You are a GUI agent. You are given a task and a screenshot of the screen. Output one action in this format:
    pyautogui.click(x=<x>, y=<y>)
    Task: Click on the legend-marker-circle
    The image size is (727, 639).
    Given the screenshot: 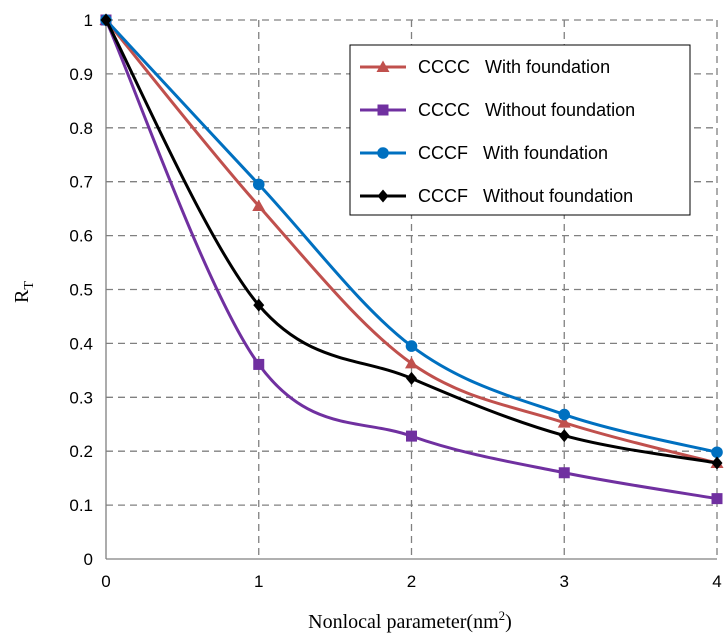 What is the action you would take?
    pyautogui.click(x=383, y=153)
    